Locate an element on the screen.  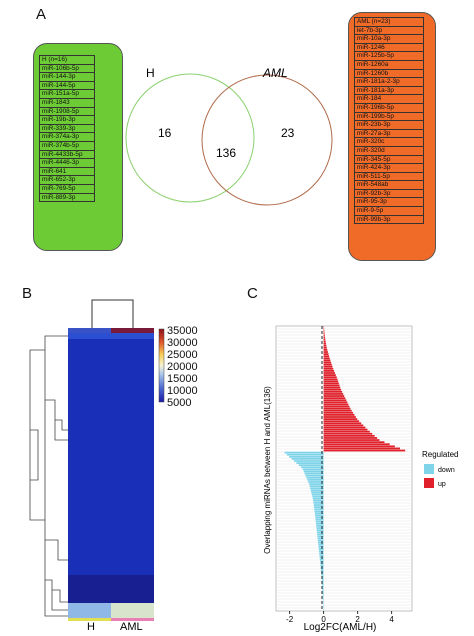
colorbar-tick-30000: 30000 is located at coordinates (182, 343).